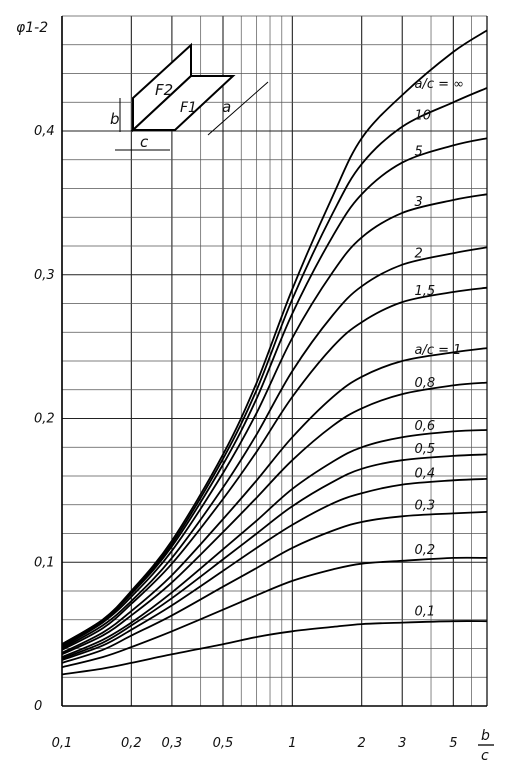  Describe the element at coordinates (292, 743) in the screenshot. I see `x-tick-label: 1` at that location.